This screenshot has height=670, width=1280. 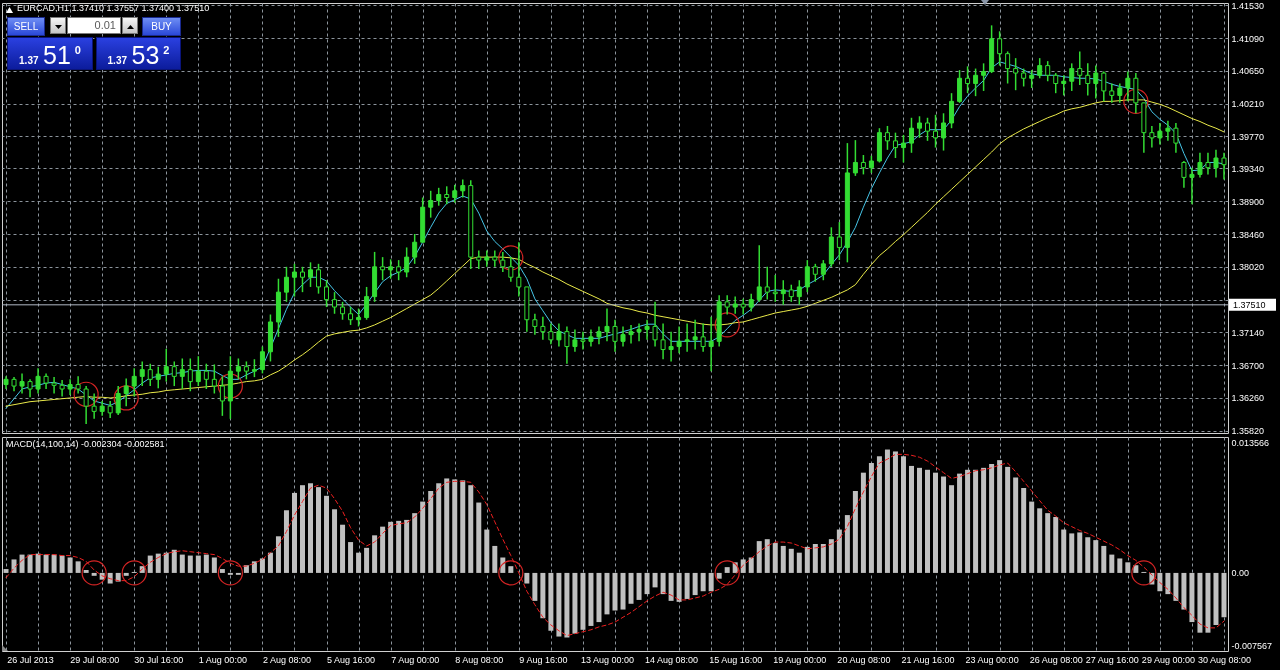 What do you see at coordinates (1249, 304) in the screenshot?
I see `ref-line-label: 1.37510` at bounding box center [1249, 304].